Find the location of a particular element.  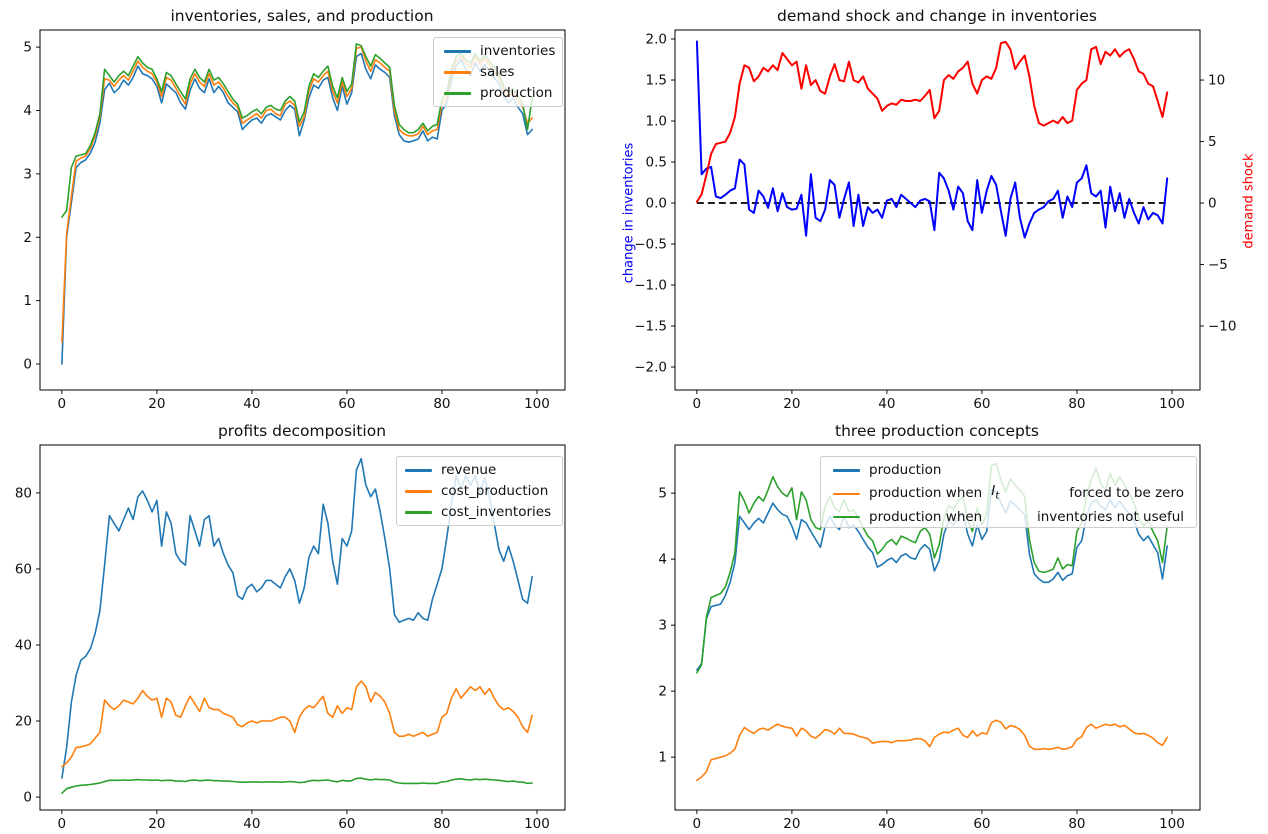

y-tick-label-right: −10 is located at coordinates (1222, 327).